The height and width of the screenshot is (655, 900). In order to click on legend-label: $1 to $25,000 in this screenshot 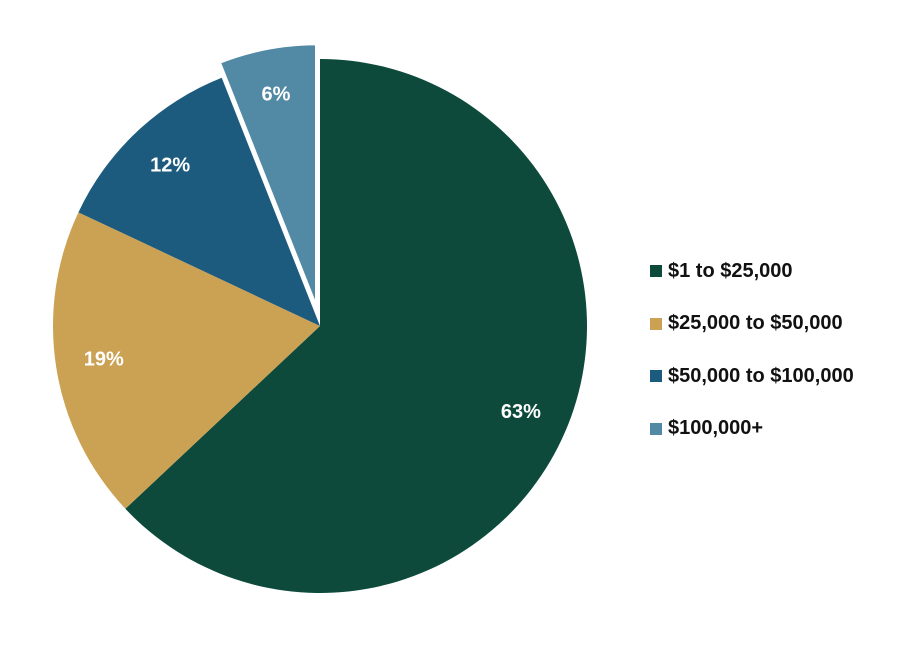, I will do `click(730, 270)`.